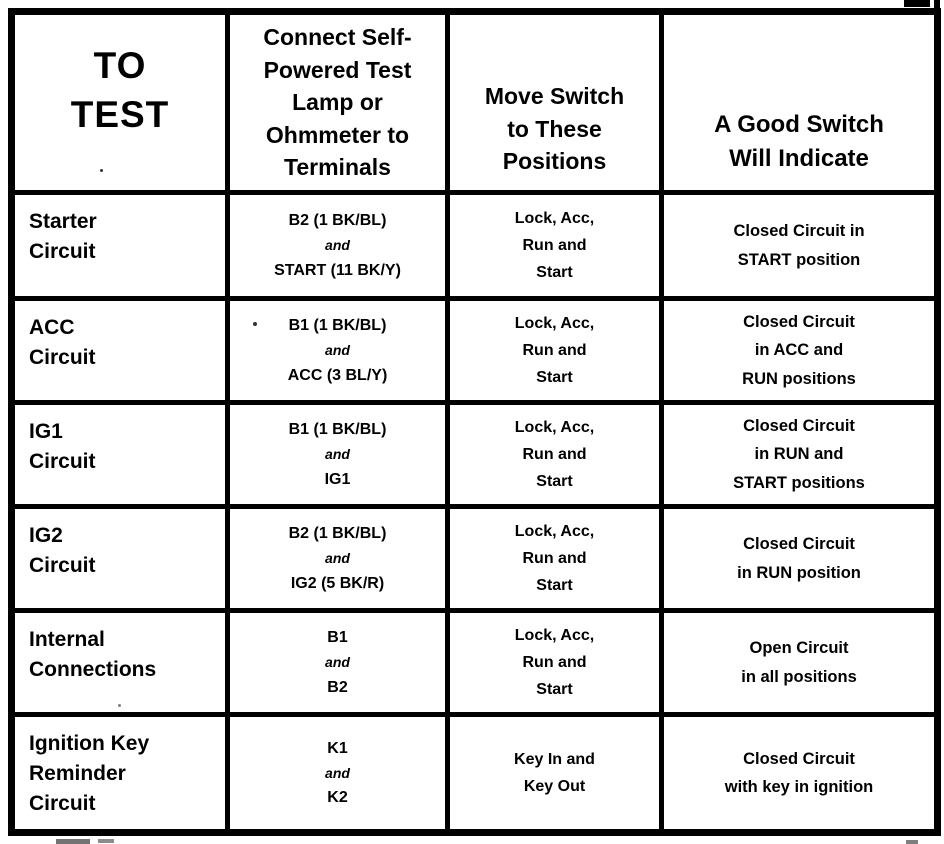 The image size is (944, 844). I want to click on terminals-cell: K1 and K2, so click(337, 773).